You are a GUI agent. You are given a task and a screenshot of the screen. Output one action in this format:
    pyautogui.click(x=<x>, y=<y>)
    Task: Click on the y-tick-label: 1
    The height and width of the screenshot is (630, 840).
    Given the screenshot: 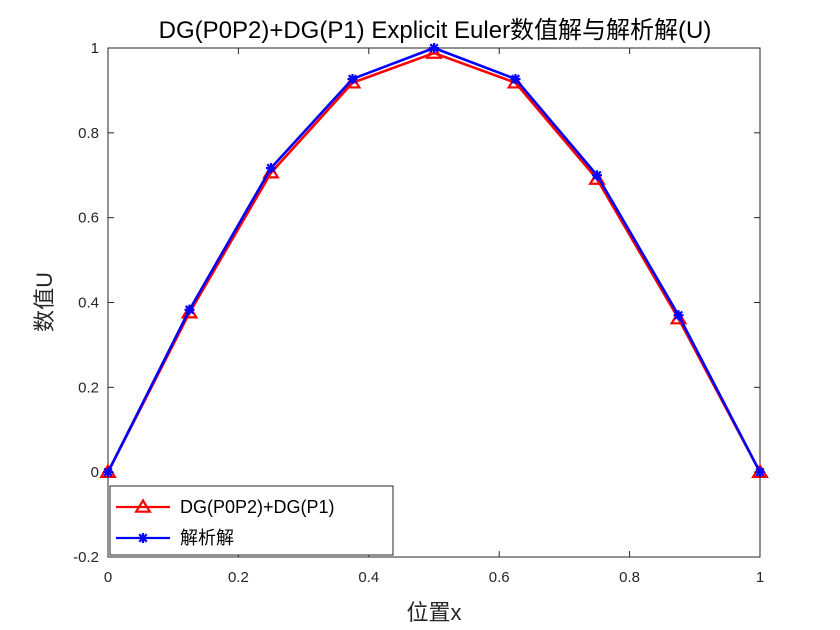 What is the action you would take?
    pyautogui.click(x=95, y=48)
    